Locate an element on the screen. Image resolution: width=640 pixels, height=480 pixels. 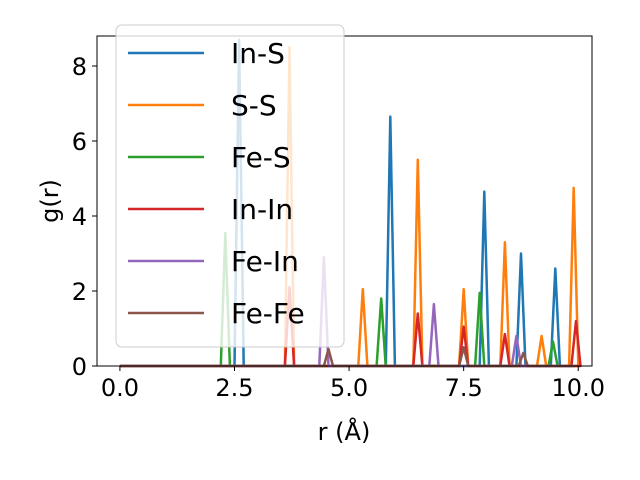
x-axis-label: r (Å) is located at coordinates (344, 431).